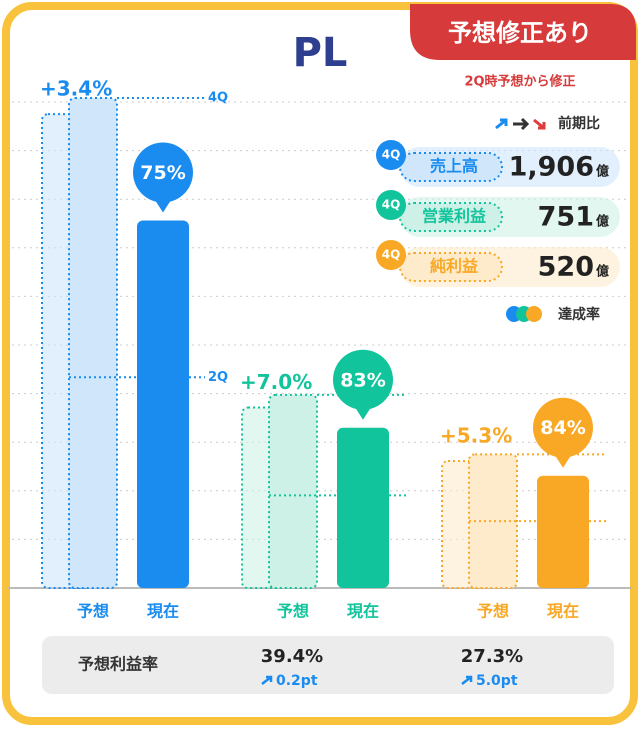 The width and height of the screenshot is (640, 731). Describe the element at coordinates (520, 33) in the screenshot. I see `badge: 予想修正あり` at that location.